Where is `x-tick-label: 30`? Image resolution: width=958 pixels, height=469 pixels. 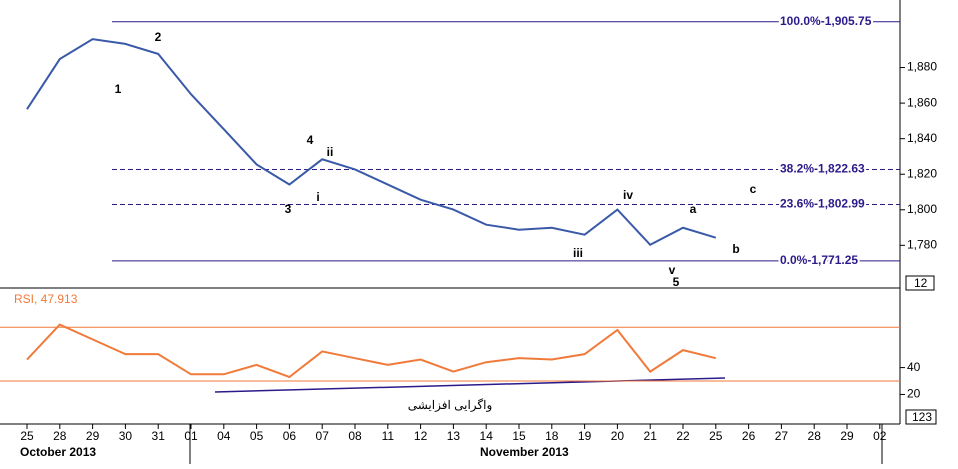 x-tick-label: 30 is located at coordinates (126, 436).